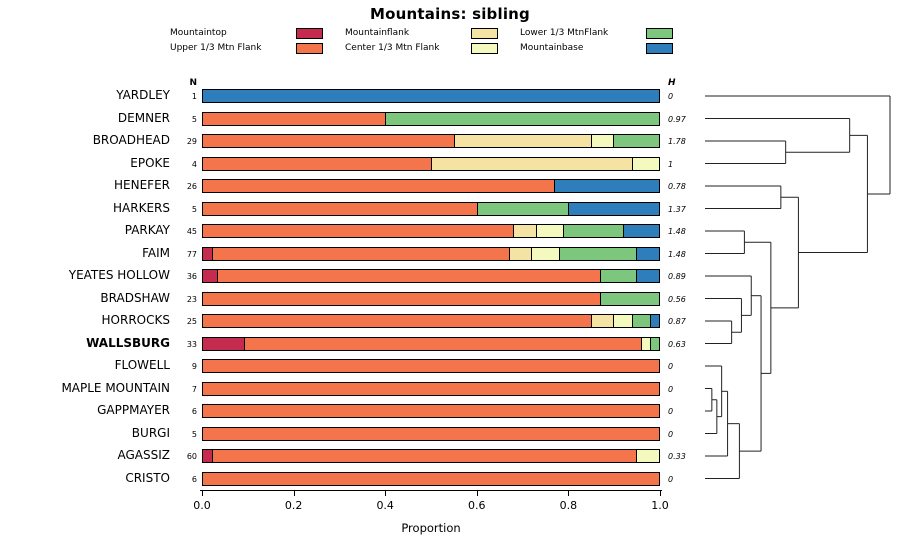 This screenshot has width=900, height=560. What do you see at coordinates (191, 321) in the screenshot?
I see `row-n-value: 25` at bounding box center [191, 321].